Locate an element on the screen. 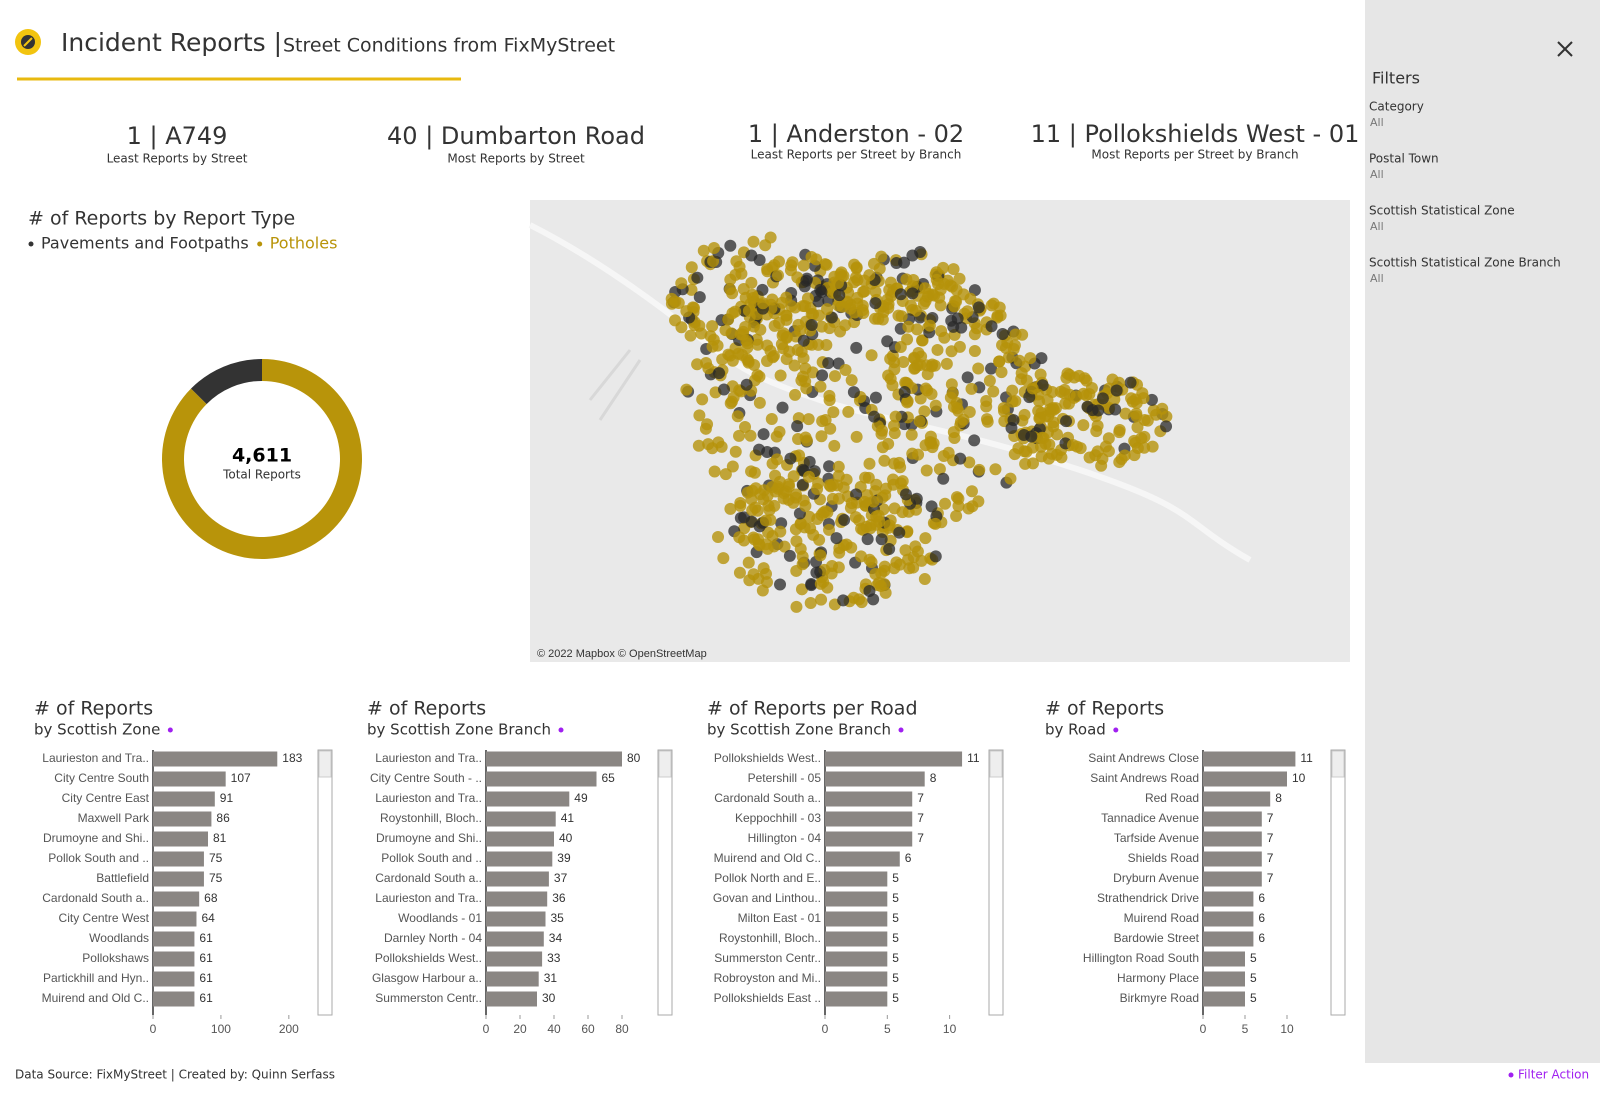 This screenshot has height=1100, width=1600. value-label: 11 is located at coordinates (973, 758).